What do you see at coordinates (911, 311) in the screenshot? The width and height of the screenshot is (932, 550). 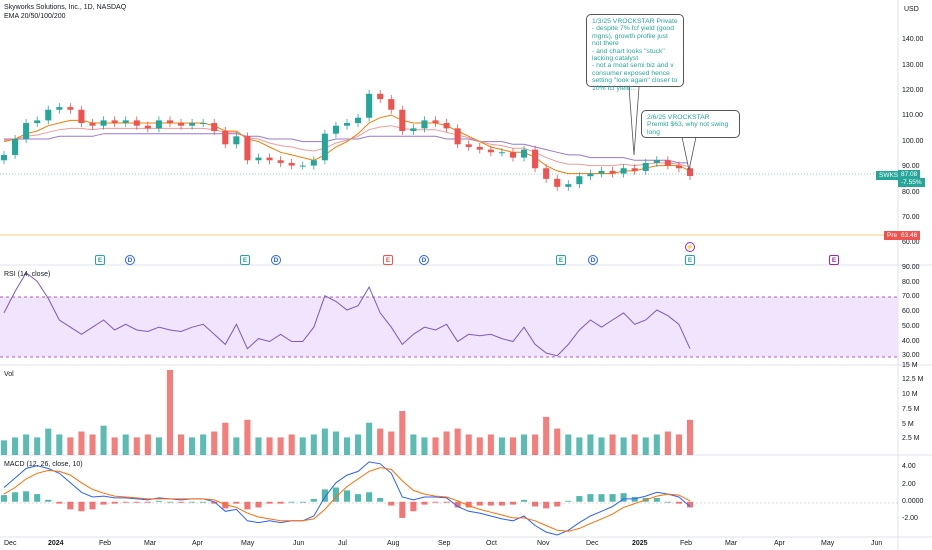 I see `rsi-tick: 60.00` at bounding box center [911, 311].